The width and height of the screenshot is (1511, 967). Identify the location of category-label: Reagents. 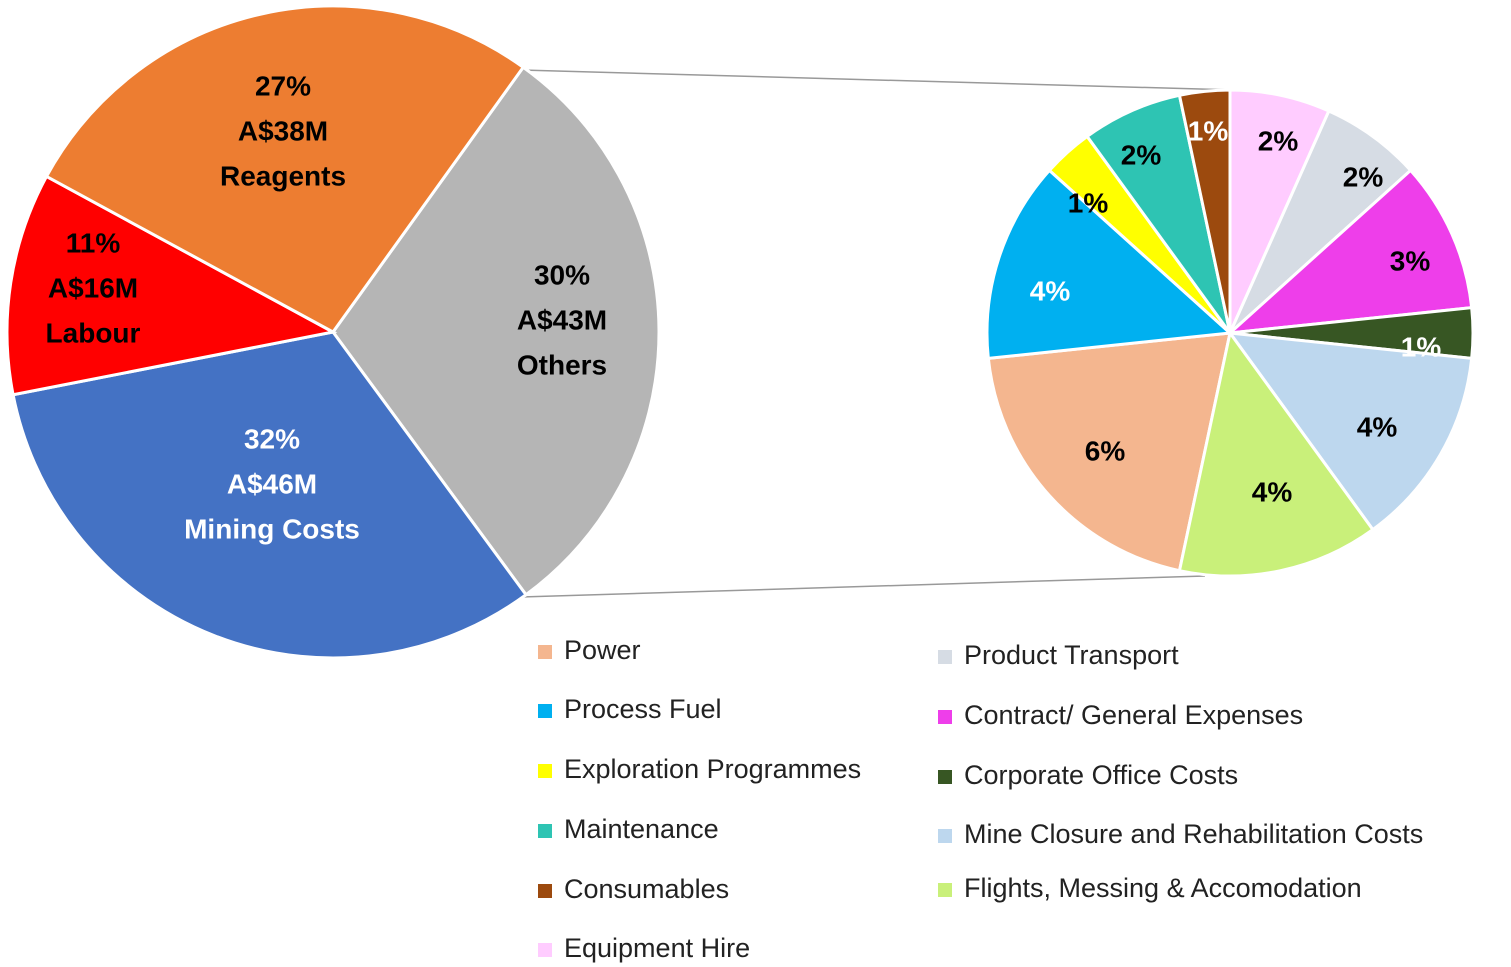
(283, 175).